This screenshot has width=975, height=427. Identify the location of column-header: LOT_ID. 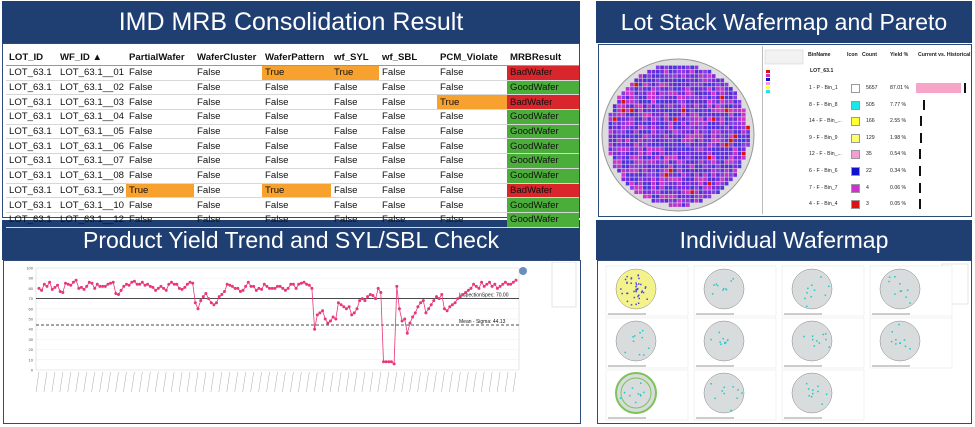
(31, 58).